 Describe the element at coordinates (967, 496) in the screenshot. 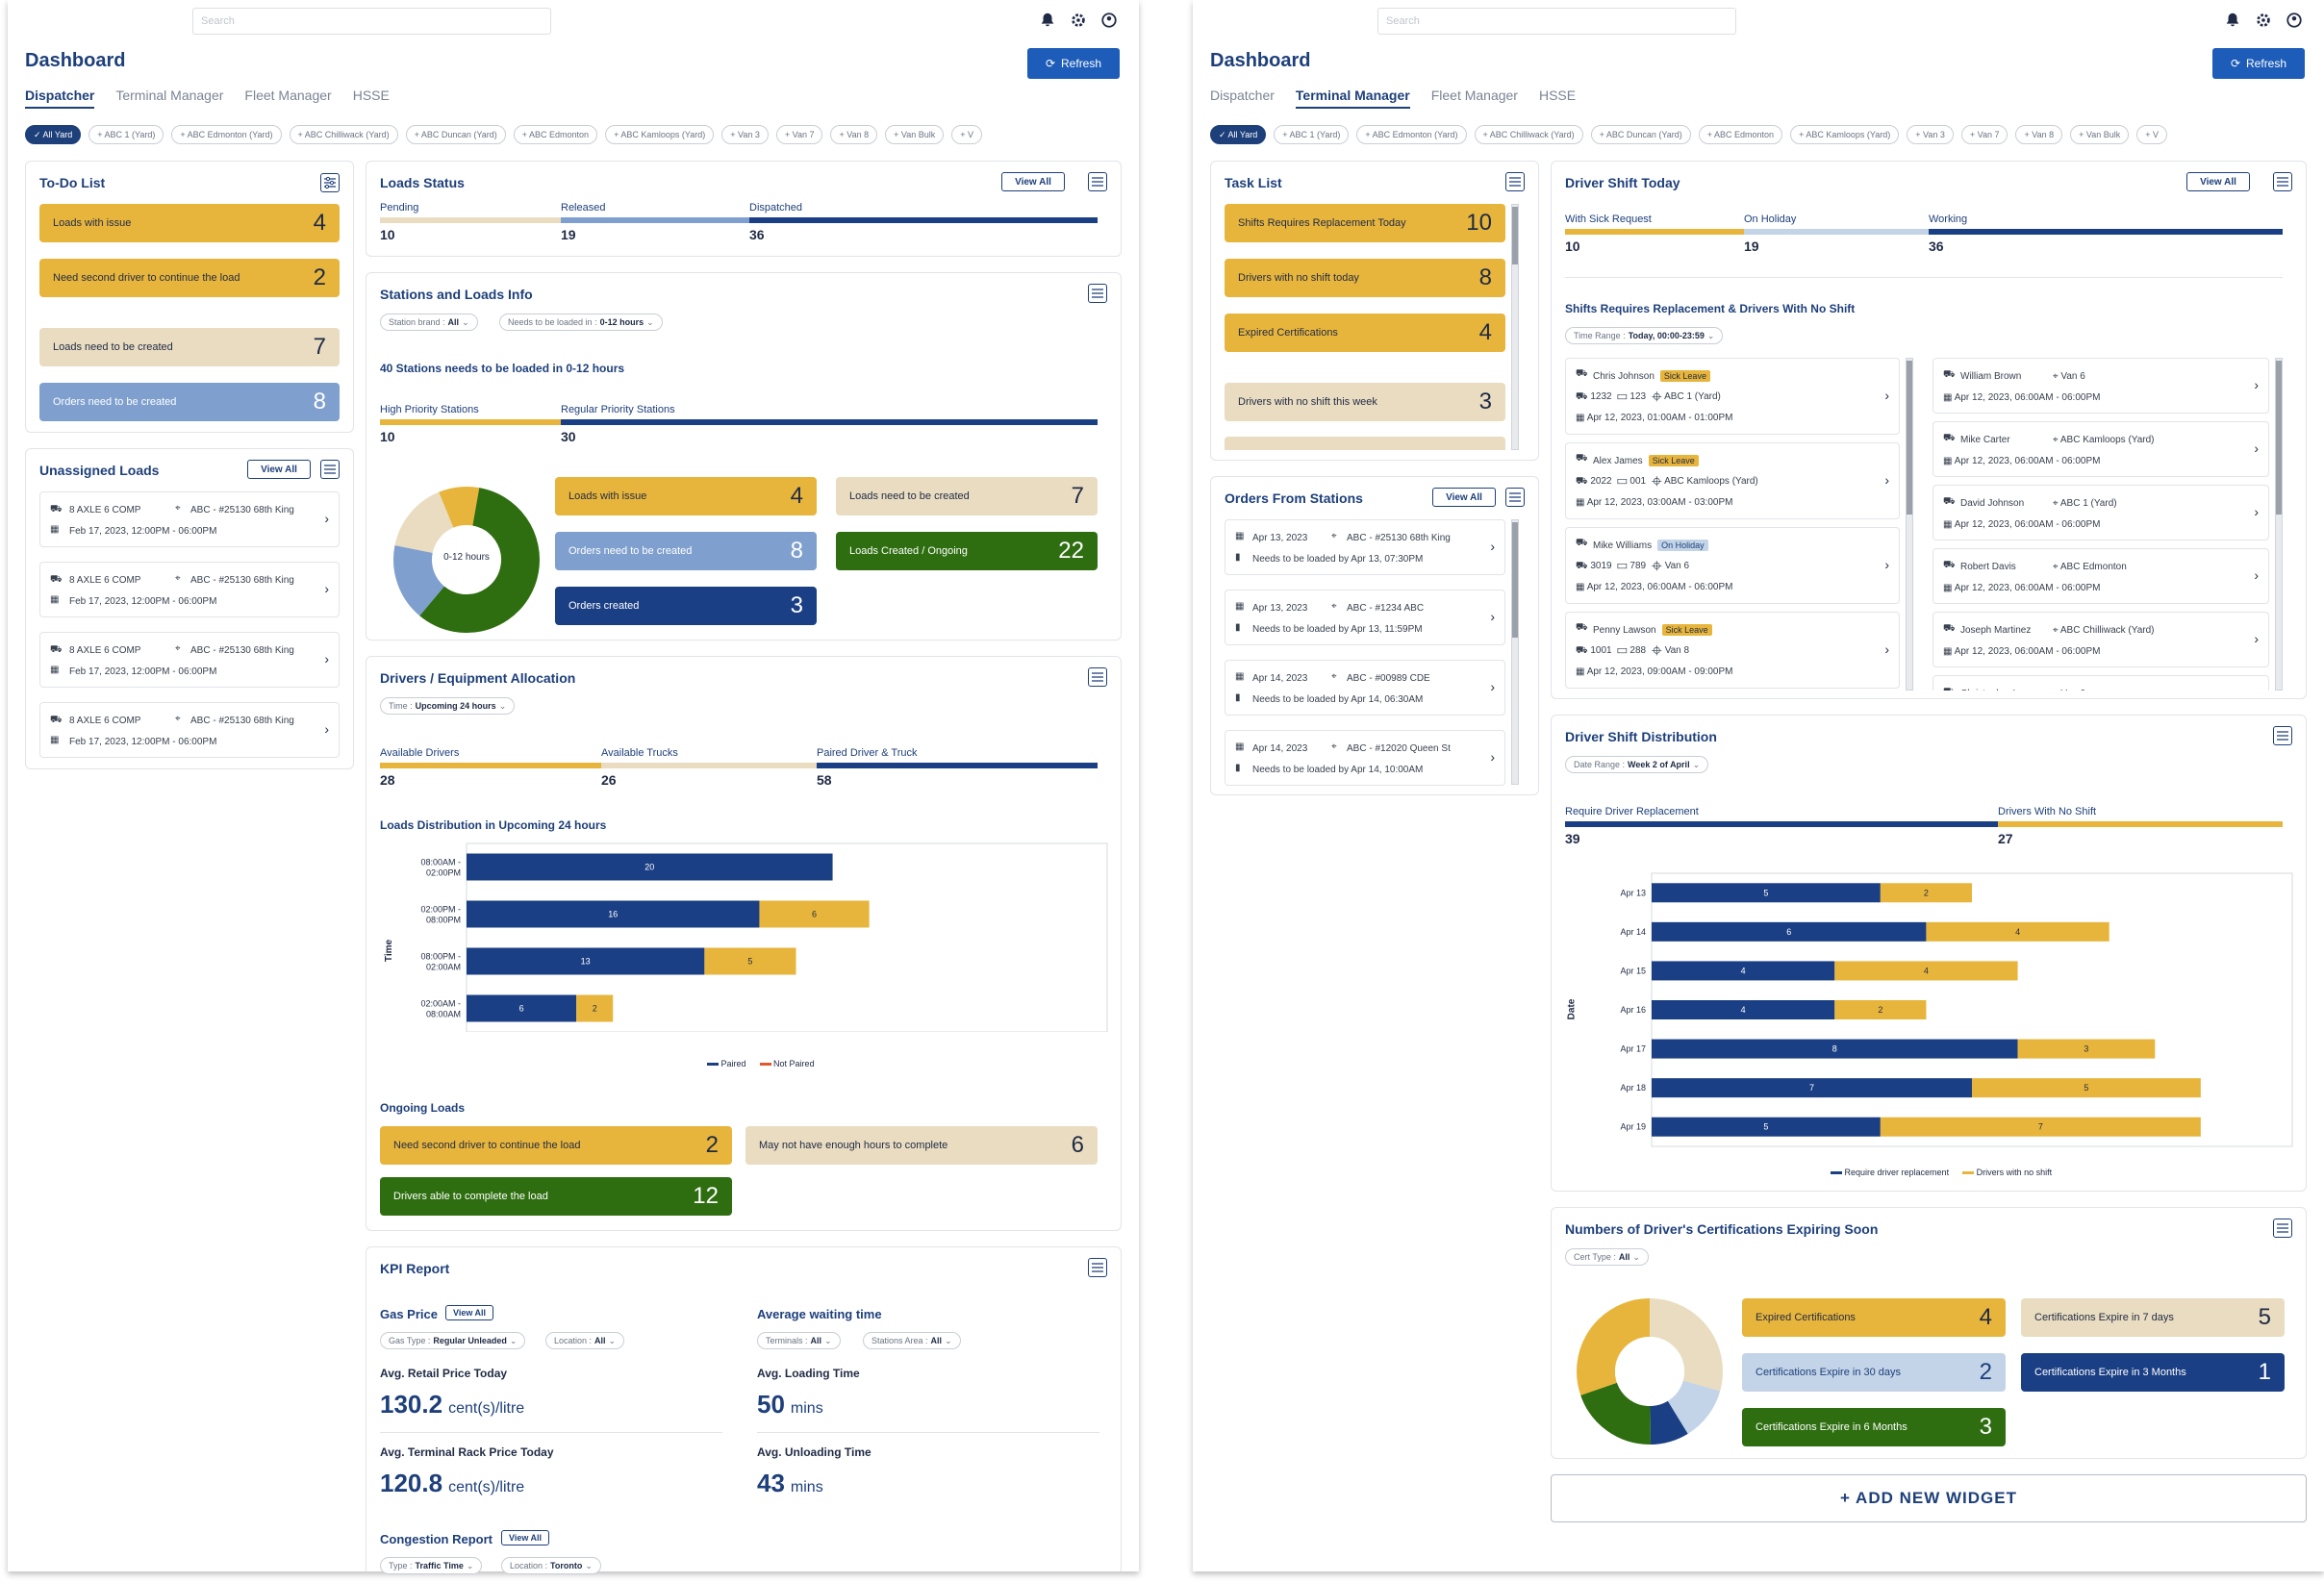

I see `stations-tile: Loads need to be created 7` at that location.